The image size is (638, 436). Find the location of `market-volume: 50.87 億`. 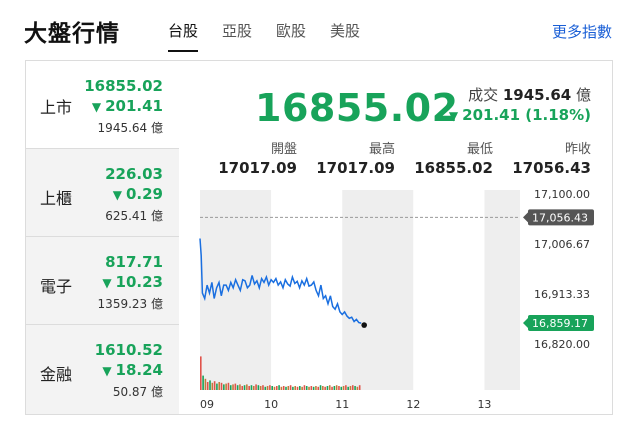

market-volume: 50.87 億 is located at coordinates (137, 392).